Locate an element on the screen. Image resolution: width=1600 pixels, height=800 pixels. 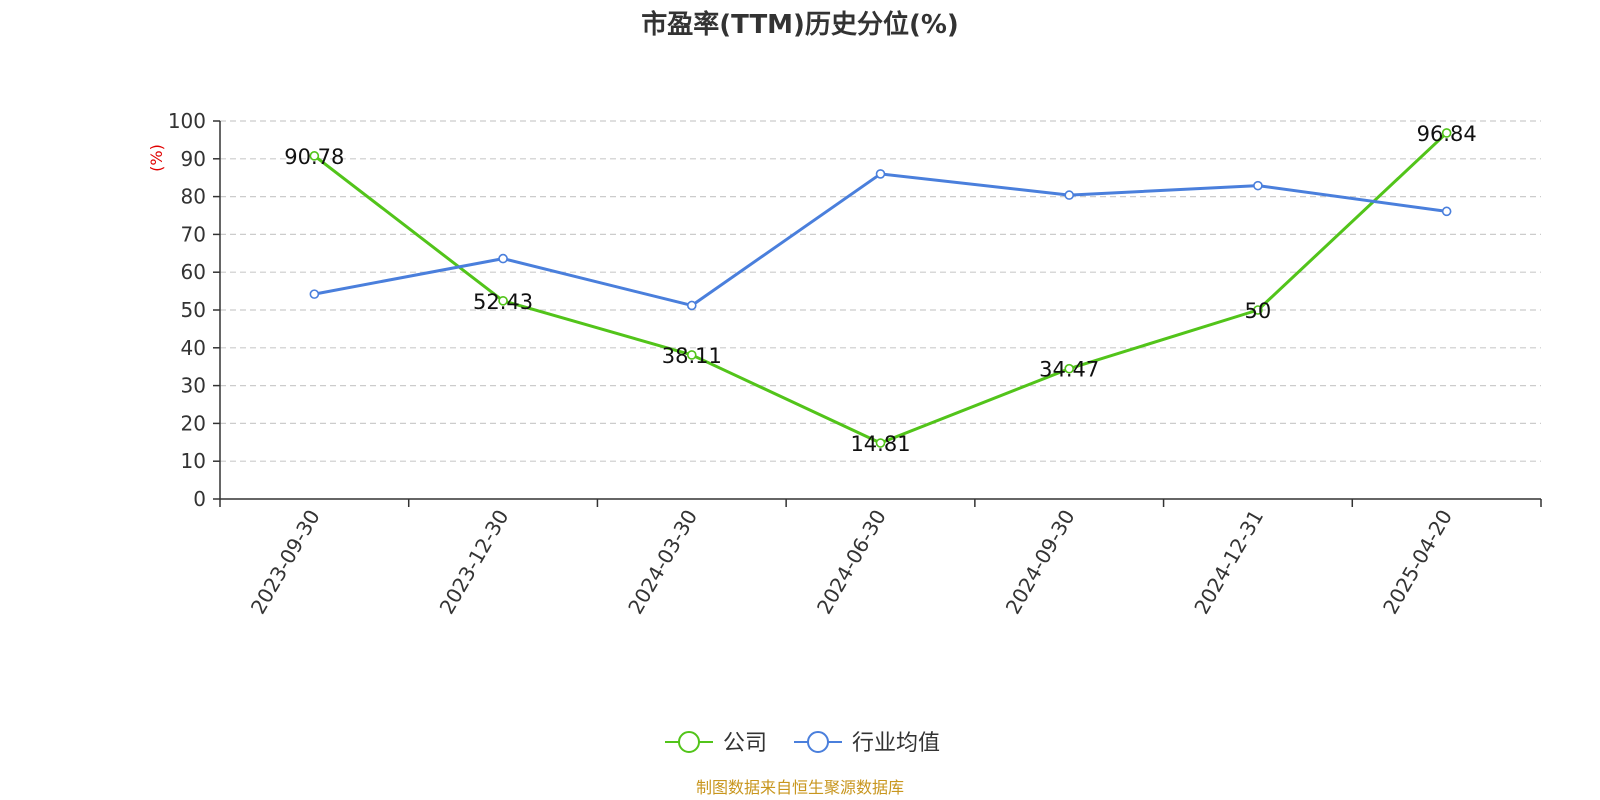
y-tick-label: 50 is located at coordinates (193, 310).